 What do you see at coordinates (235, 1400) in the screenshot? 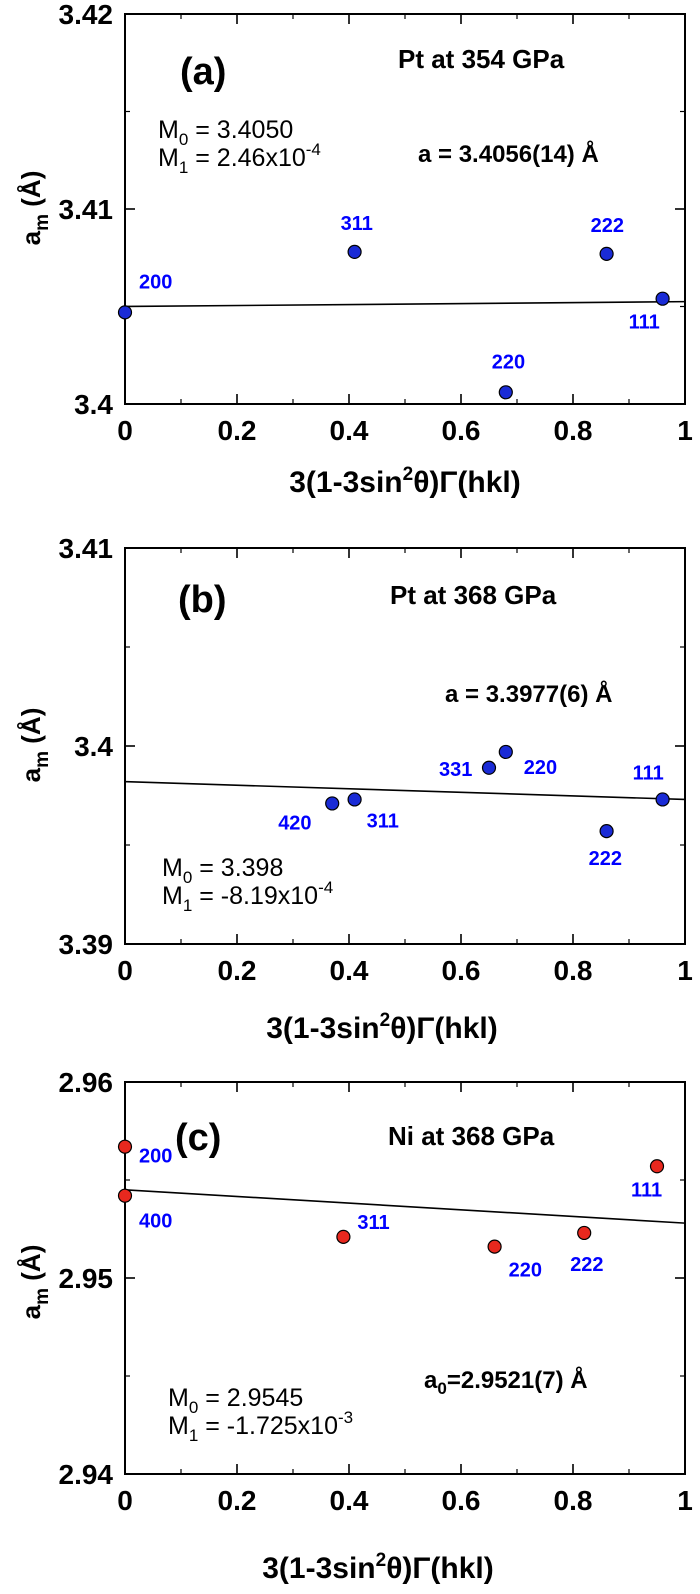
I see `m0-parameter: M0 = 2.9545` at bounding box center [235, 1400].